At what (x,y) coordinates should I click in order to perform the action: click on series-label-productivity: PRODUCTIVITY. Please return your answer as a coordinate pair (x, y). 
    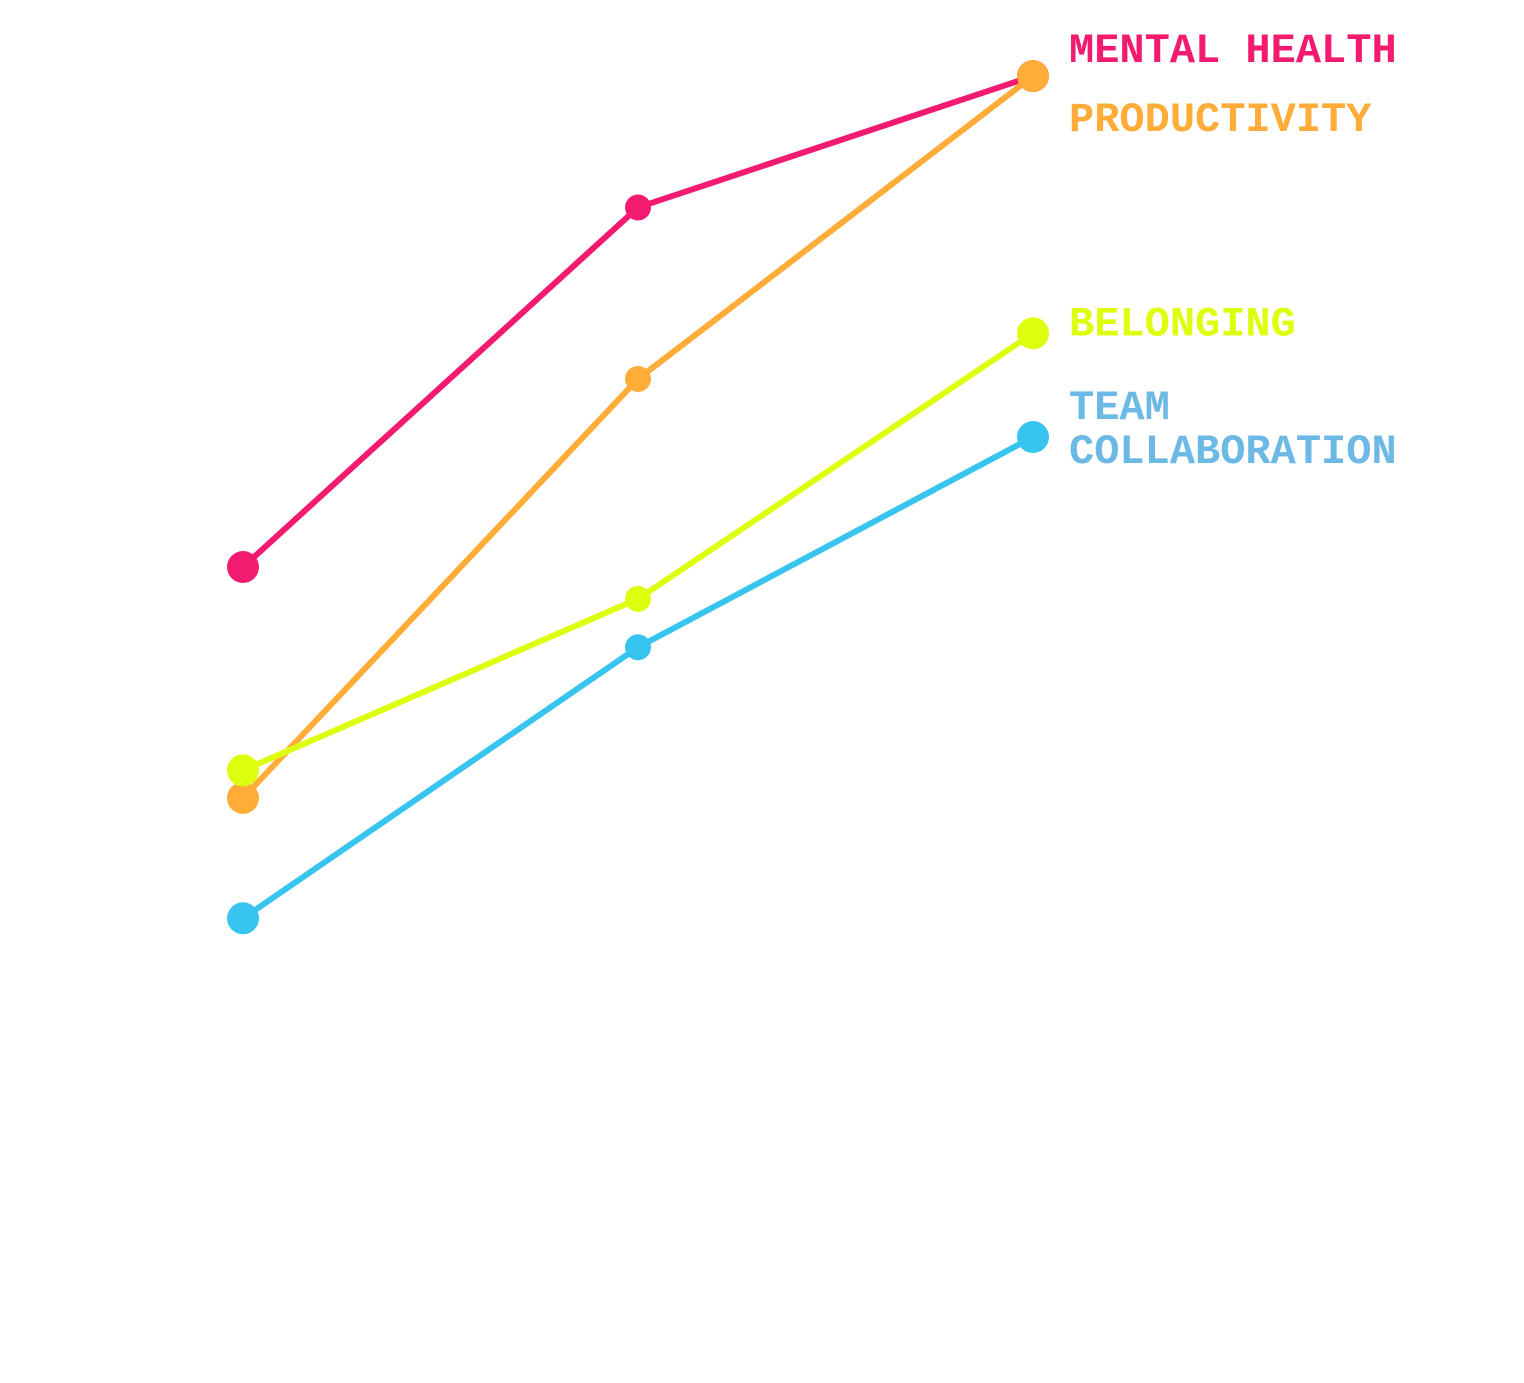
    Looking at the image, I should click on (1220, 120).